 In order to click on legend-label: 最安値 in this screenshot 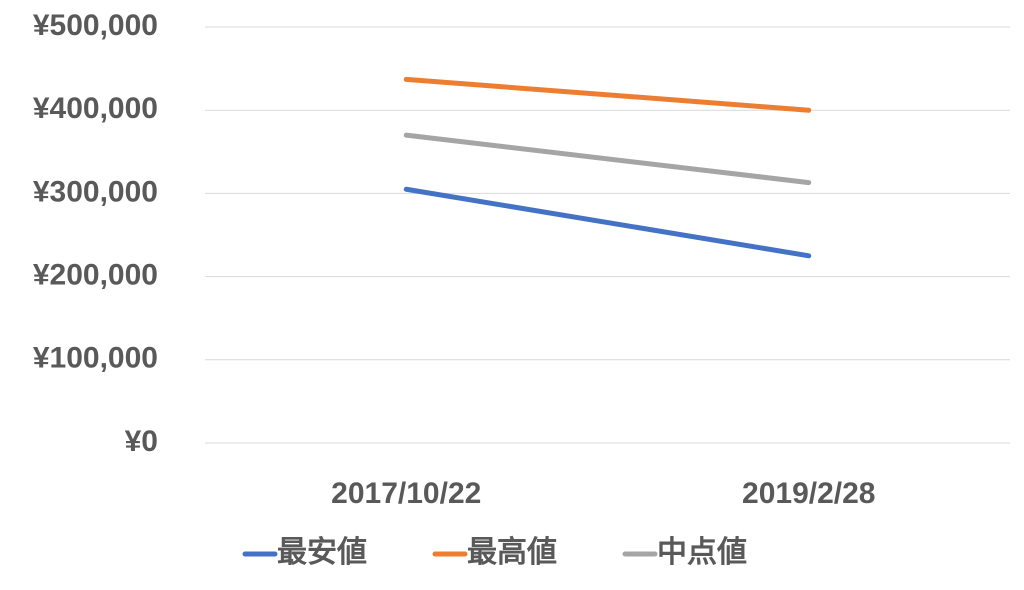, I will do `click(322, 552)`.